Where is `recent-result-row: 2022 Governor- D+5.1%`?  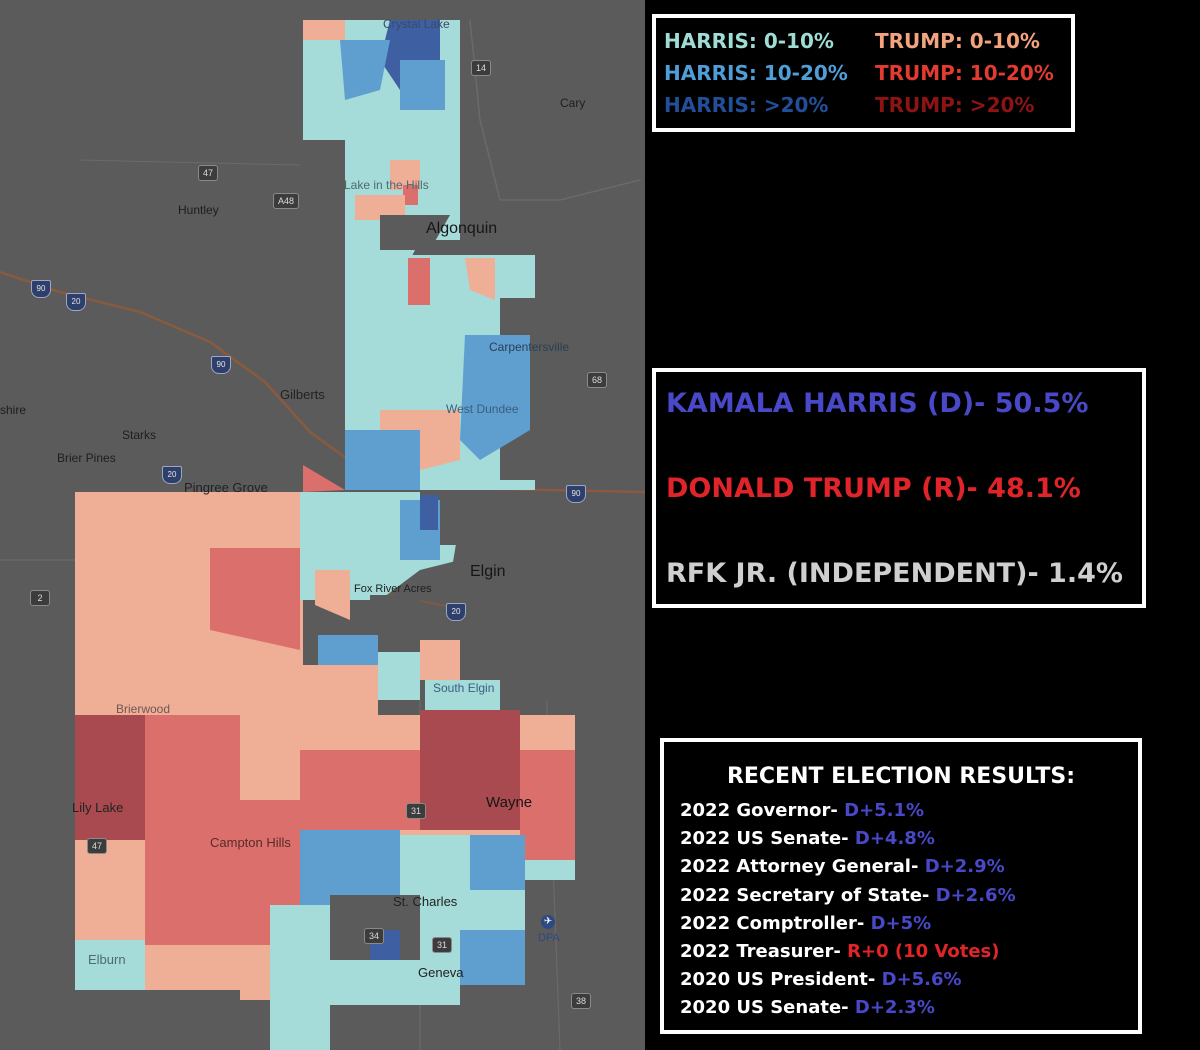 recent-result-row: 2022 Governor- D+5.1% is located at coordinates (802, 810).